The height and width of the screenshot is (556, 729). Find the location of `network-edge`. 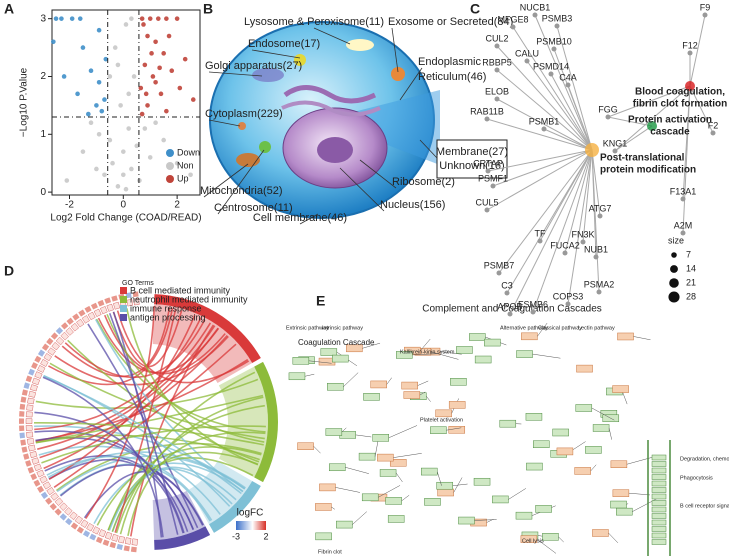

network-edge is located at coordinates (596, 183).